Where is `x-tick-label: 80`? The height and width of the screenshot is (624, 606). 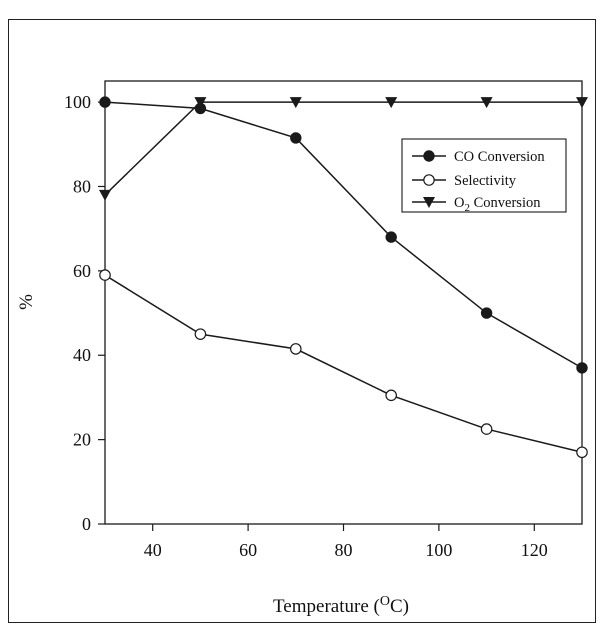 x-tick-label: 80 is located at coordinates (344, 550).